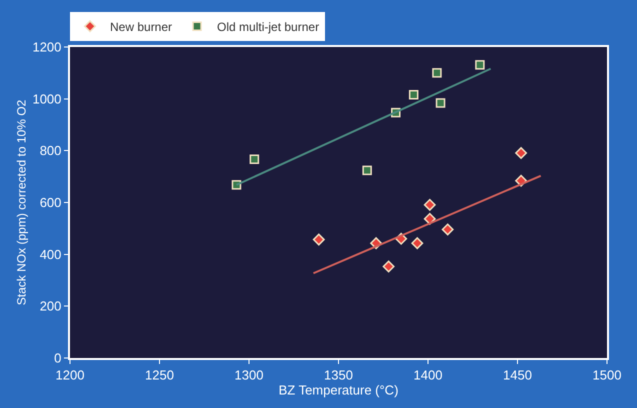  I want to click on x-tick-label: 1200, so click(70, 375).